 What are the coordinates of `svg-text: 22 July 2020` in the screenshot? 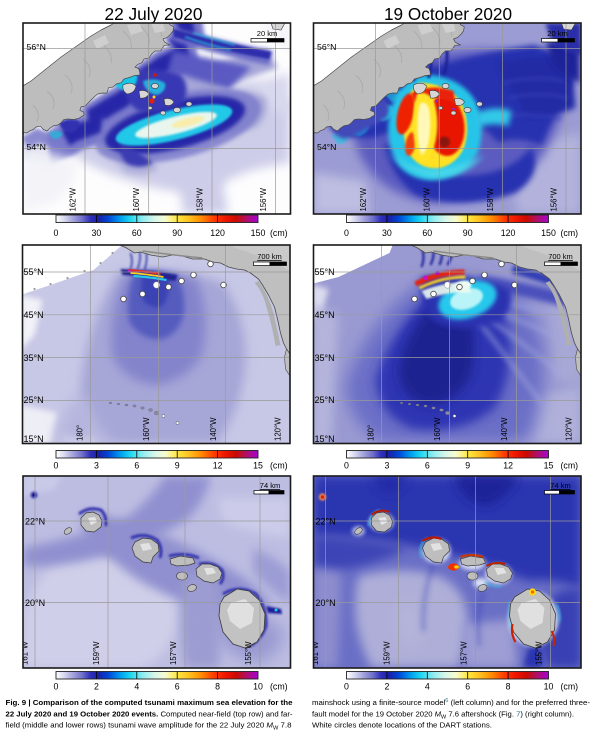 It's located at (154, 14).